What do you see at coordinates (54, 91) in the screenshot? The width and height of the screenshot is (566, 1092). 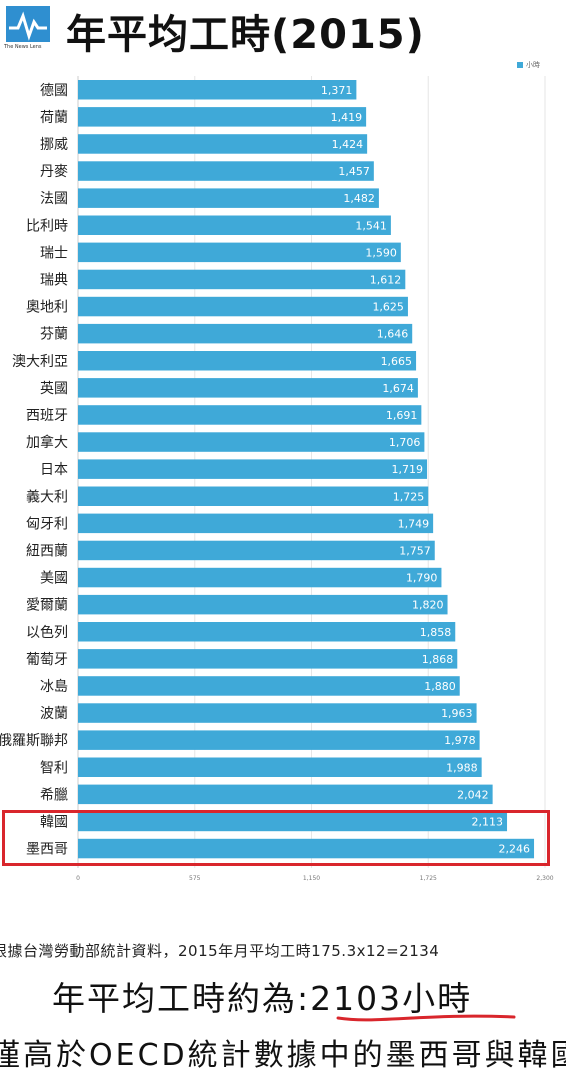 I see `category-label: 德國` at bounding box center [54, 91].